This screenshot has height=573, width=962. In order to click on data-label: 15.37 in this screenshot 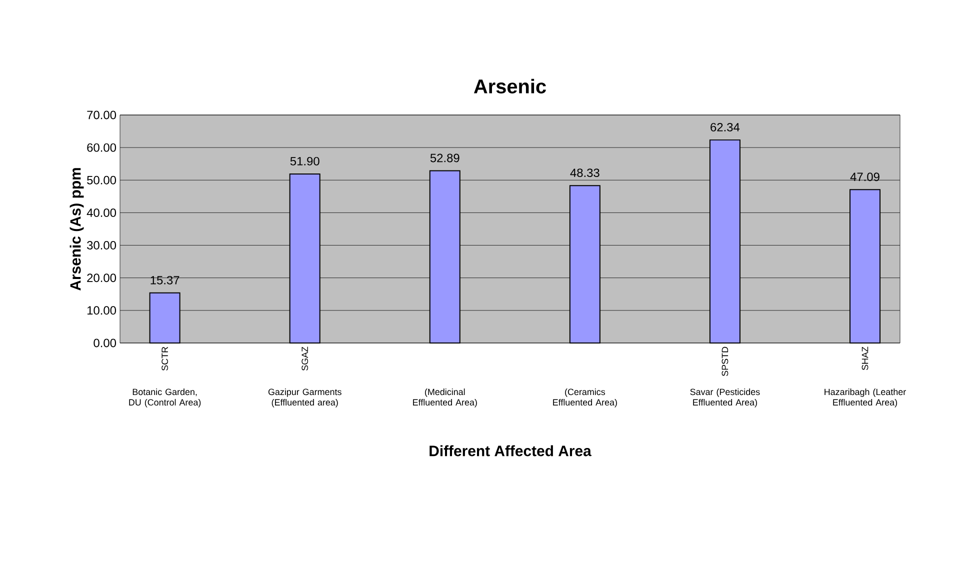, I will do `click(165, 280)`.